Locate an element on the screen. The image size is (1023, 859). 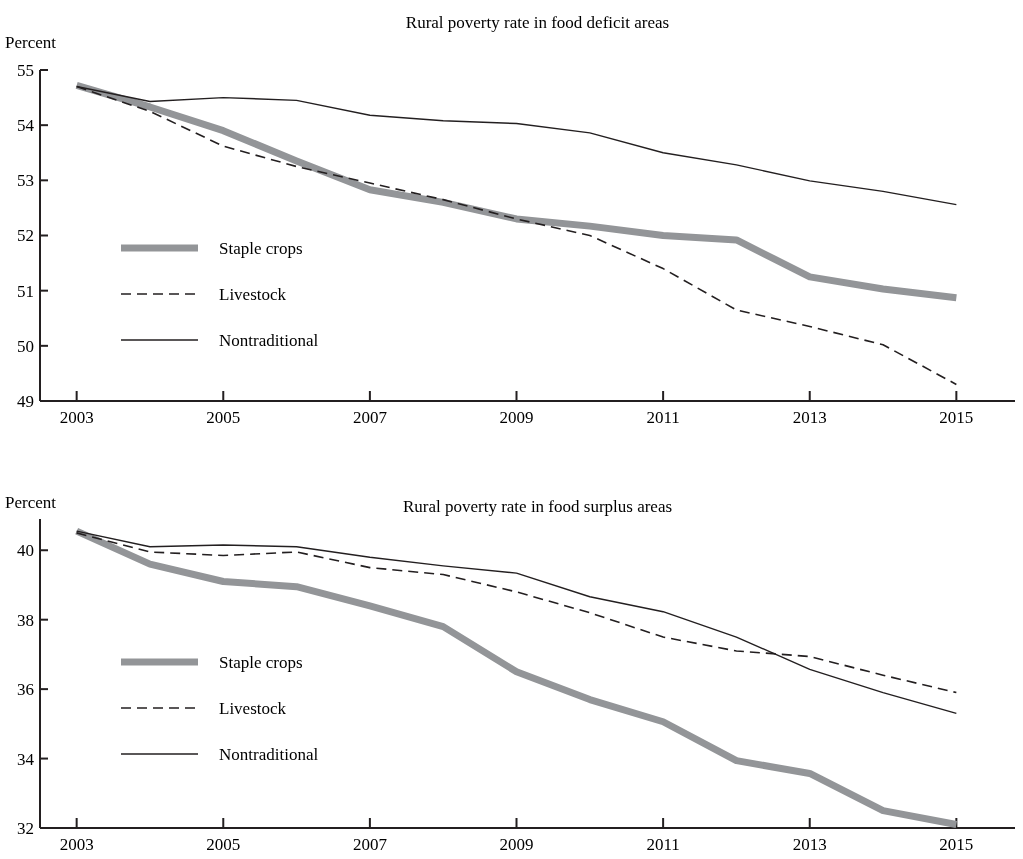
y-tick-label: 38 is located at coordinates (25, 620).